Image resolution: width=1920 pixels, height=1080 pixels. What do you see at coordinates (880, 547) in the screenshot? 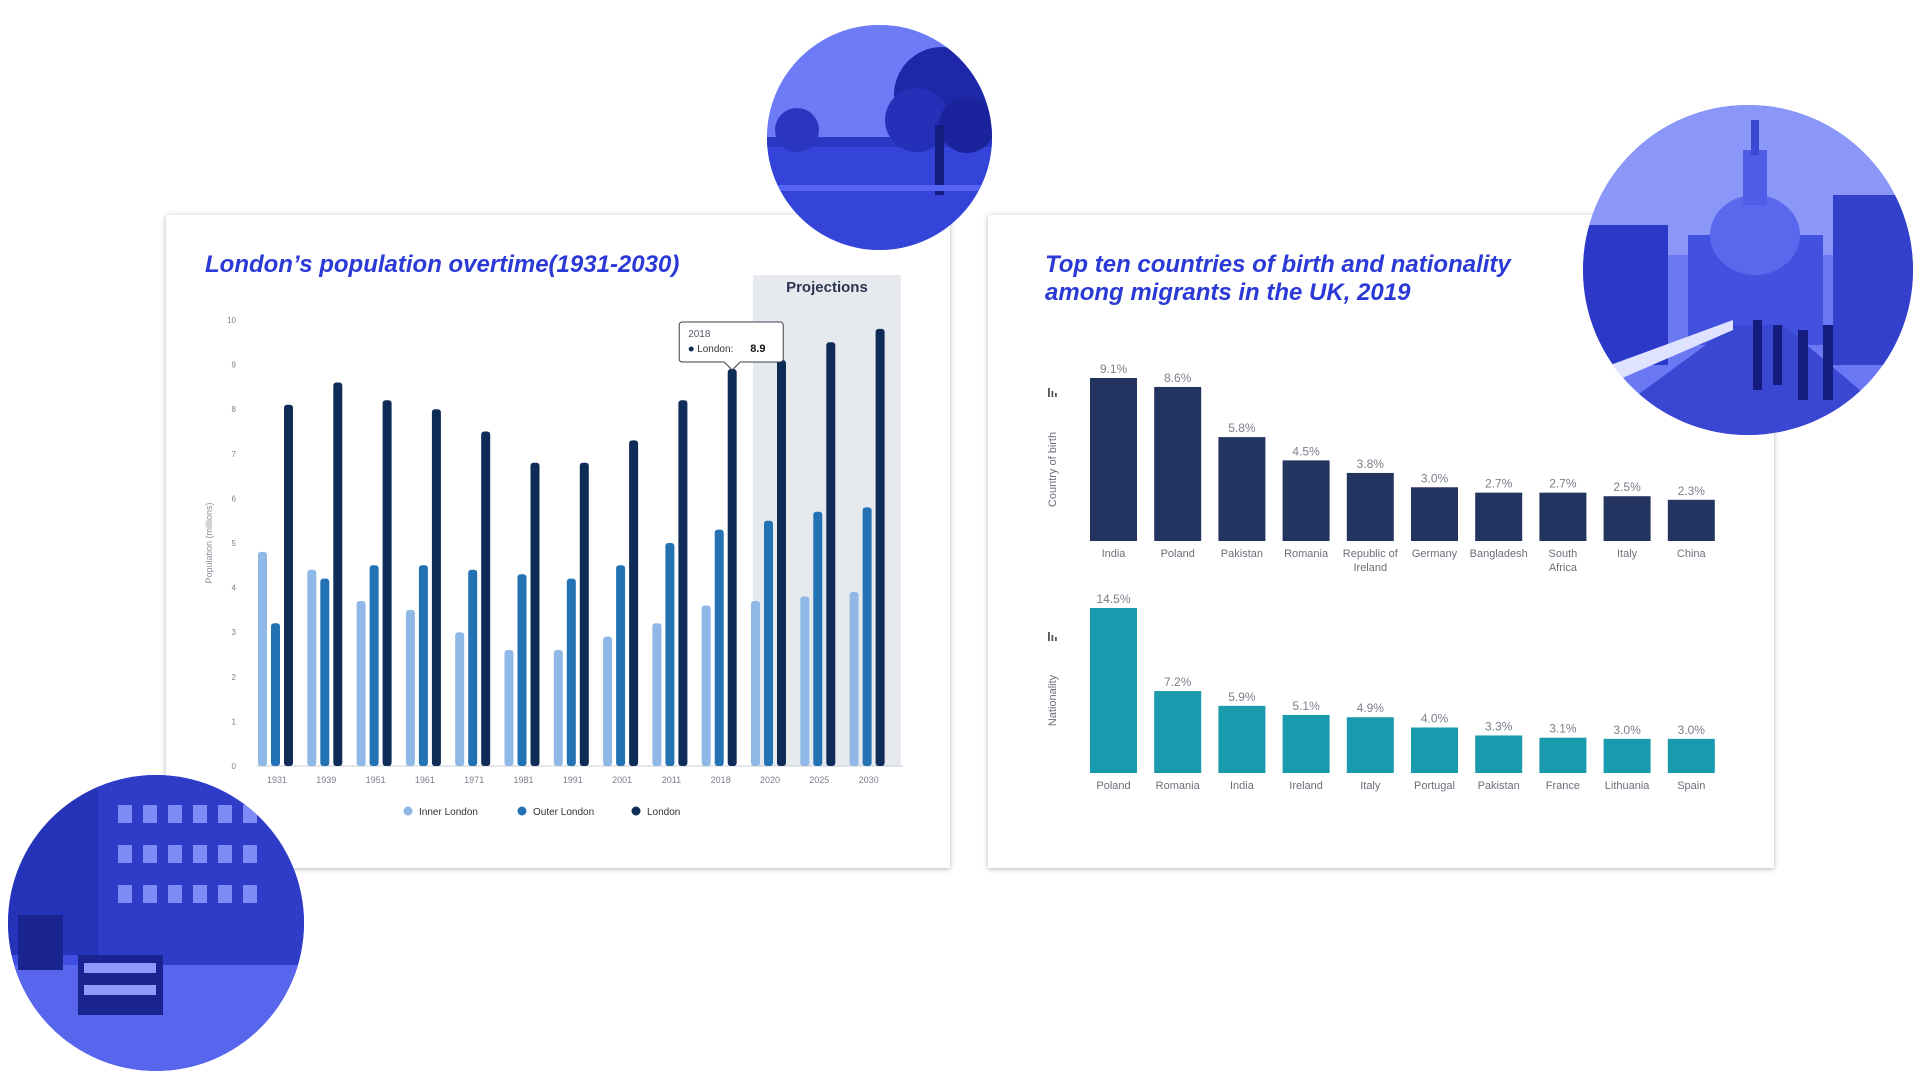
I see `bar-london-2030` at bounding box center [880, 547].